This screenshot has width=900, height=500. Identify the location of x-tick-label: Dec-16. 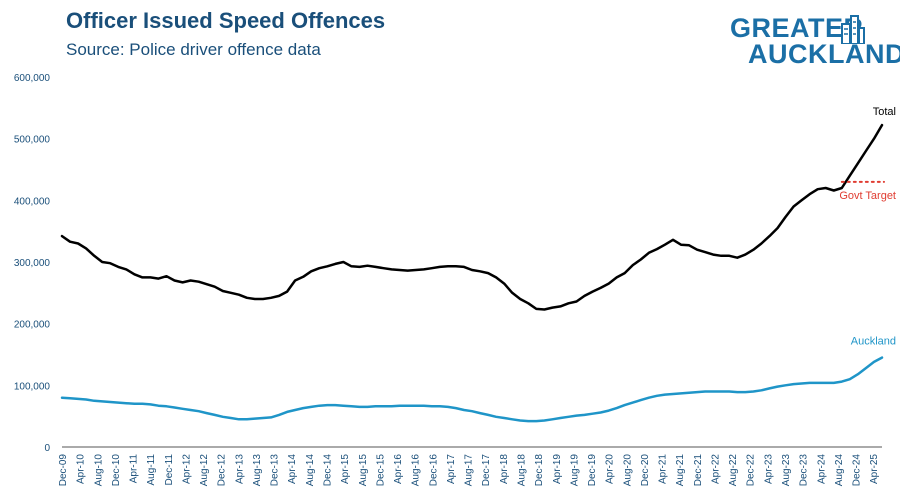
(433, 470).